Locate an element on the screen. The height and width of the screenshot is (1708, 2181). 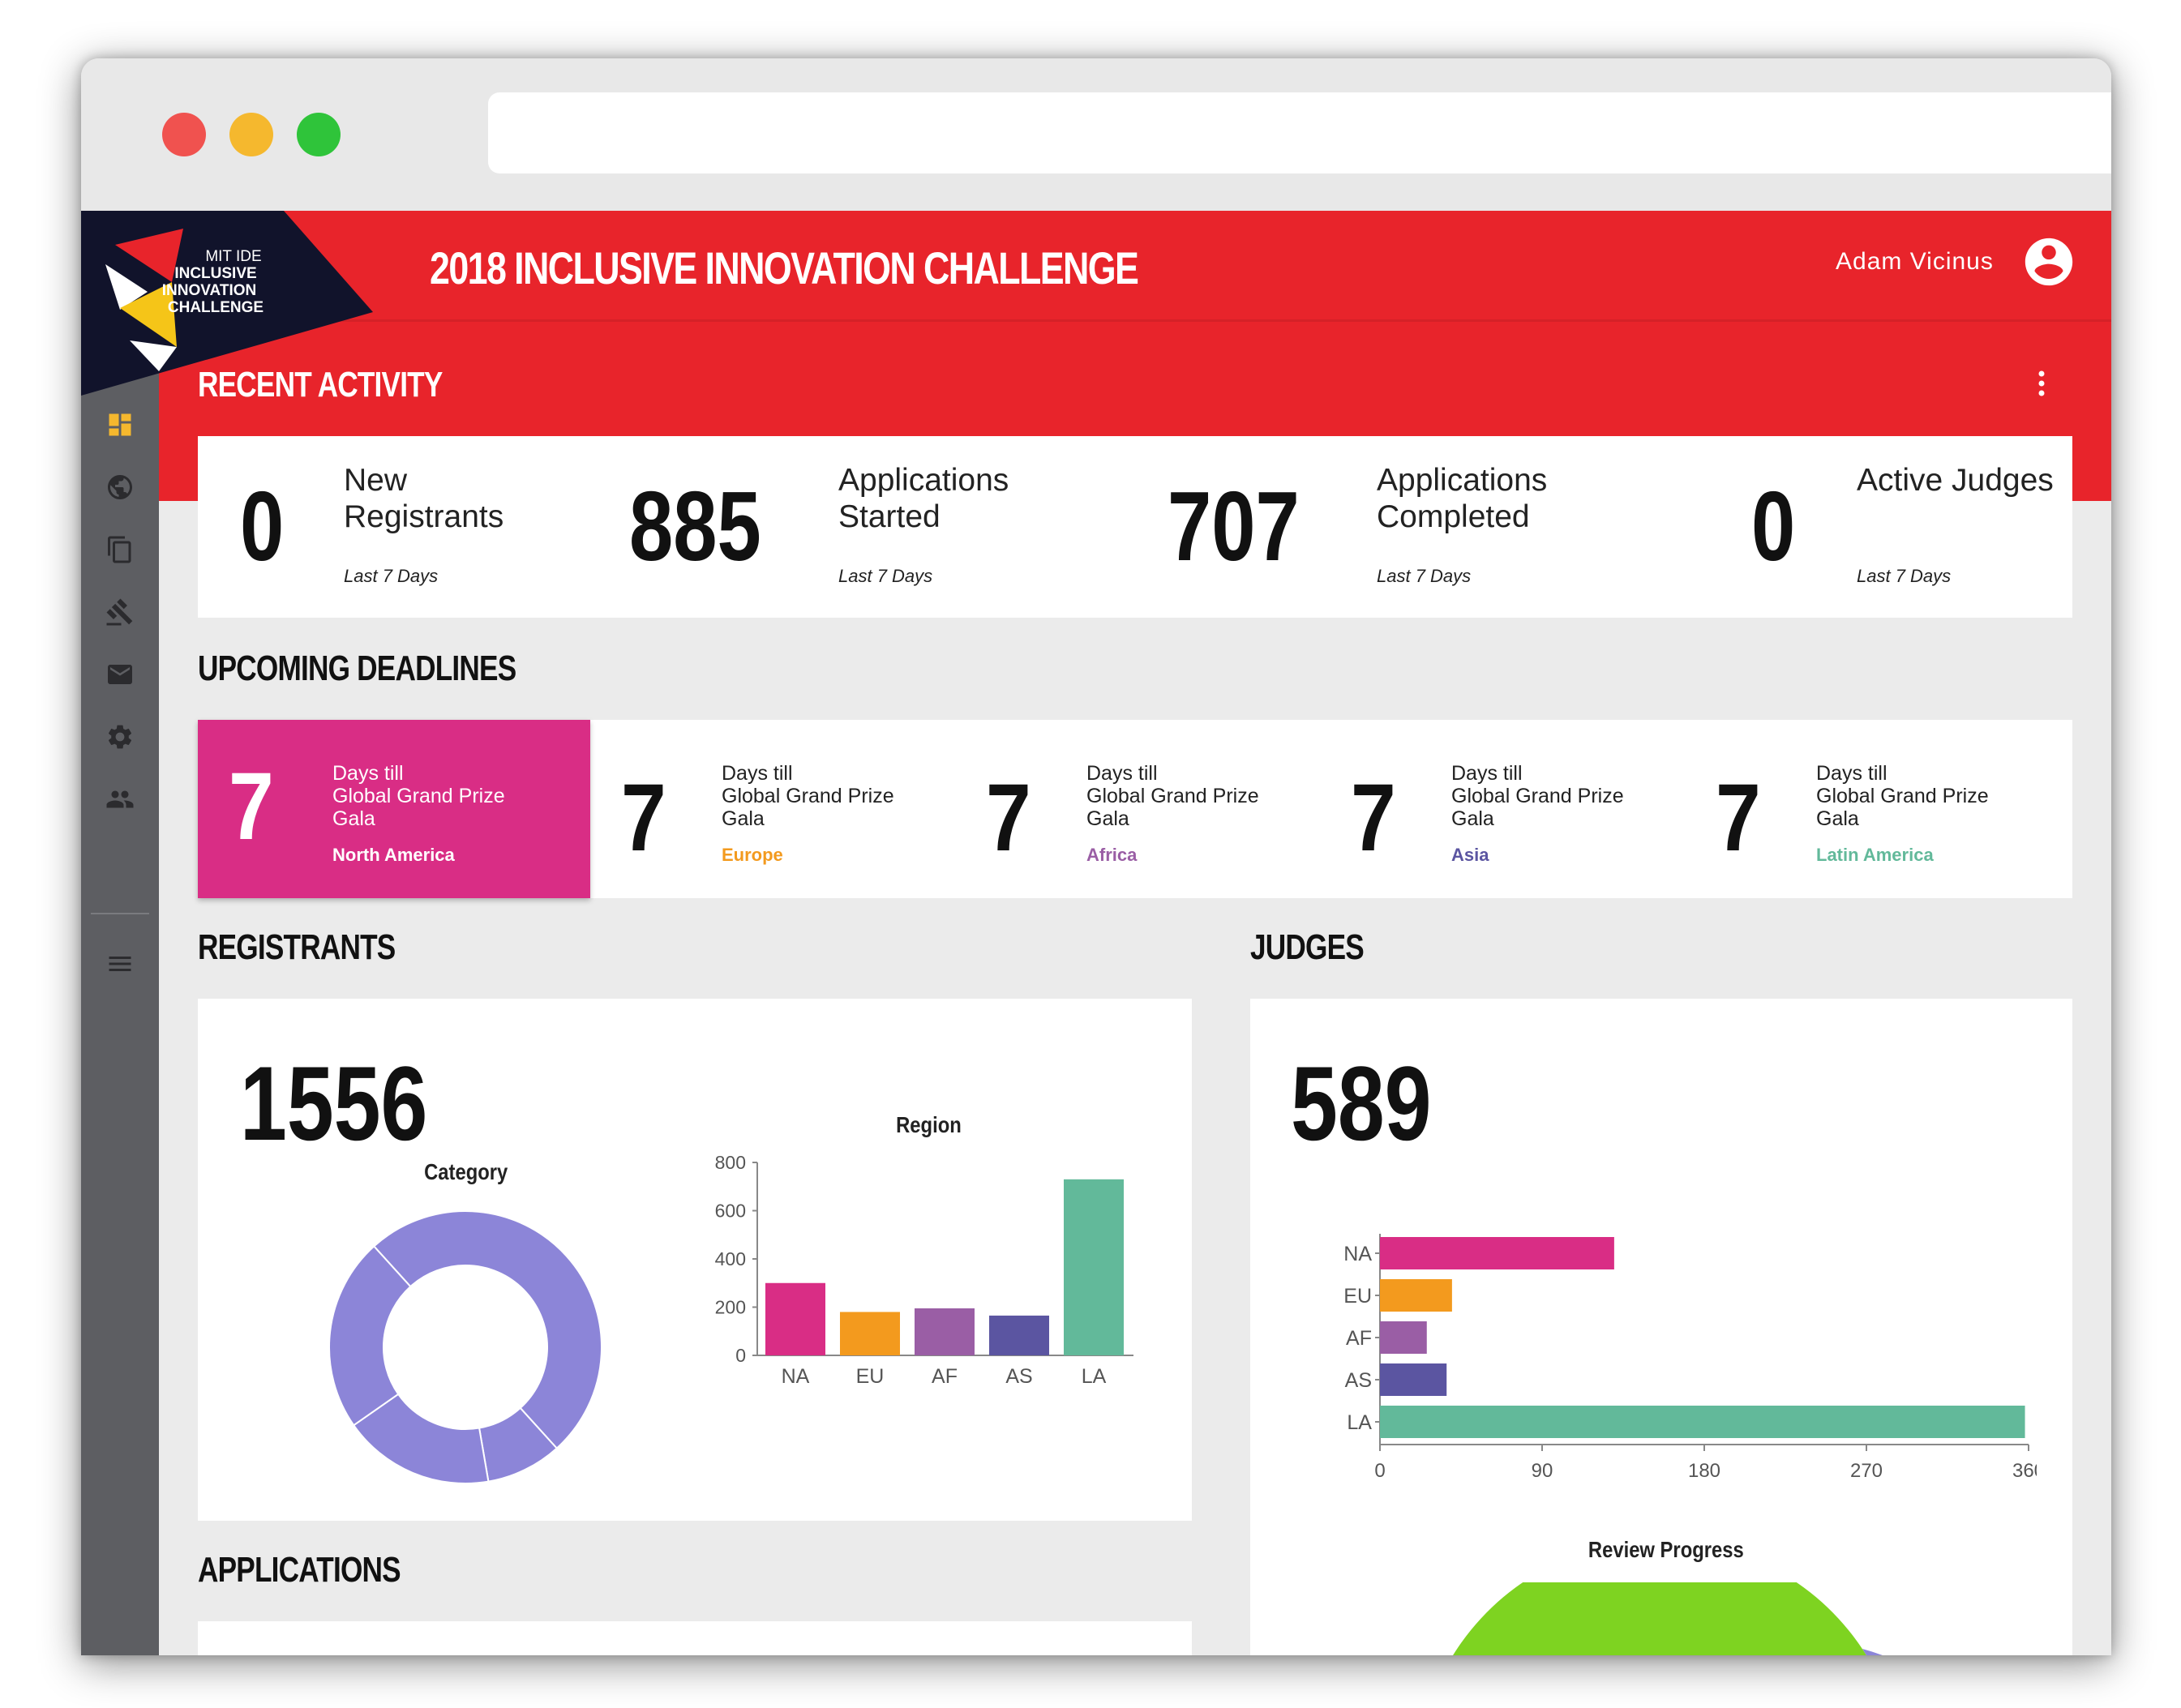
deadline-region: Latin America is located at coordinates (1875, 855).